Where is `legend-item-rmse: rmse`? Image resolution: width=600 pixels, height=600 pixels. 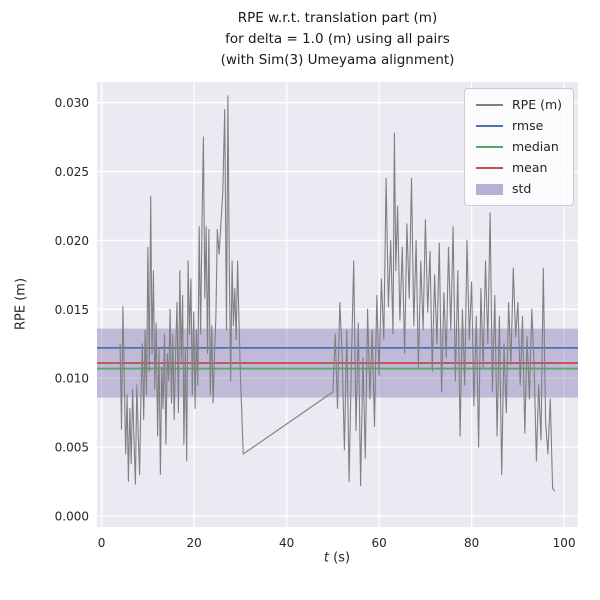 legend-item-rmse: rmse is located at coordinates (518, 125).